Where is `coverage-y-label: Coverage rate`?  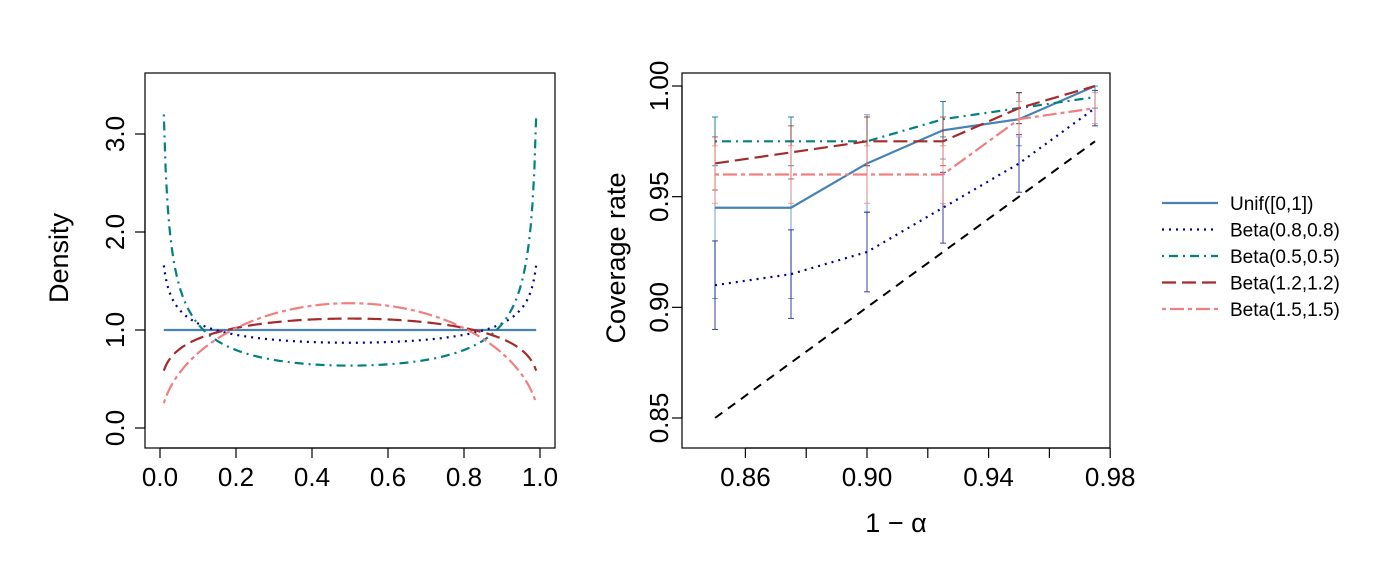 coverage-y-label: Coverage rate is located at coordinates (616, 257).